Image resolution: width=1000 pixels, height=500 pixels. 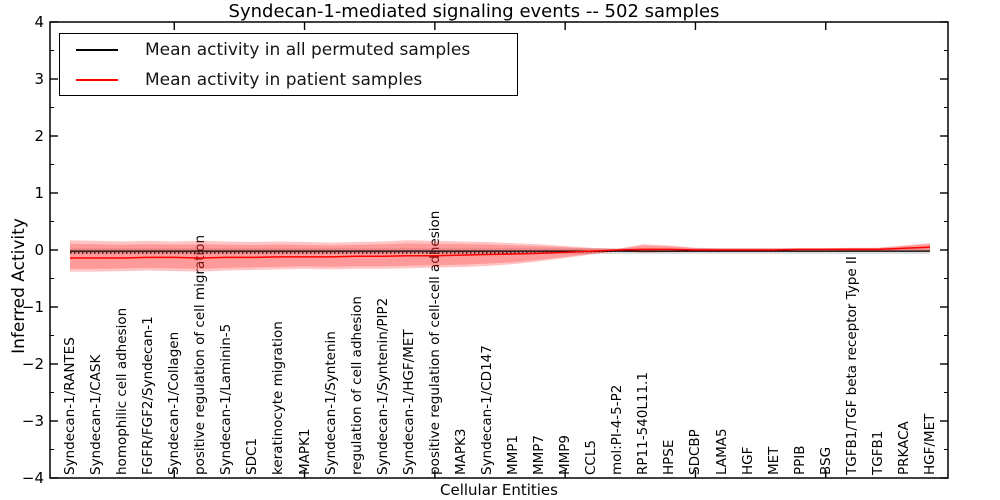 What do you see at coordinates (499, 490) in the screenshot?
I see `x-axis-label: Cellular Entities` at bounding box center [499, 490].